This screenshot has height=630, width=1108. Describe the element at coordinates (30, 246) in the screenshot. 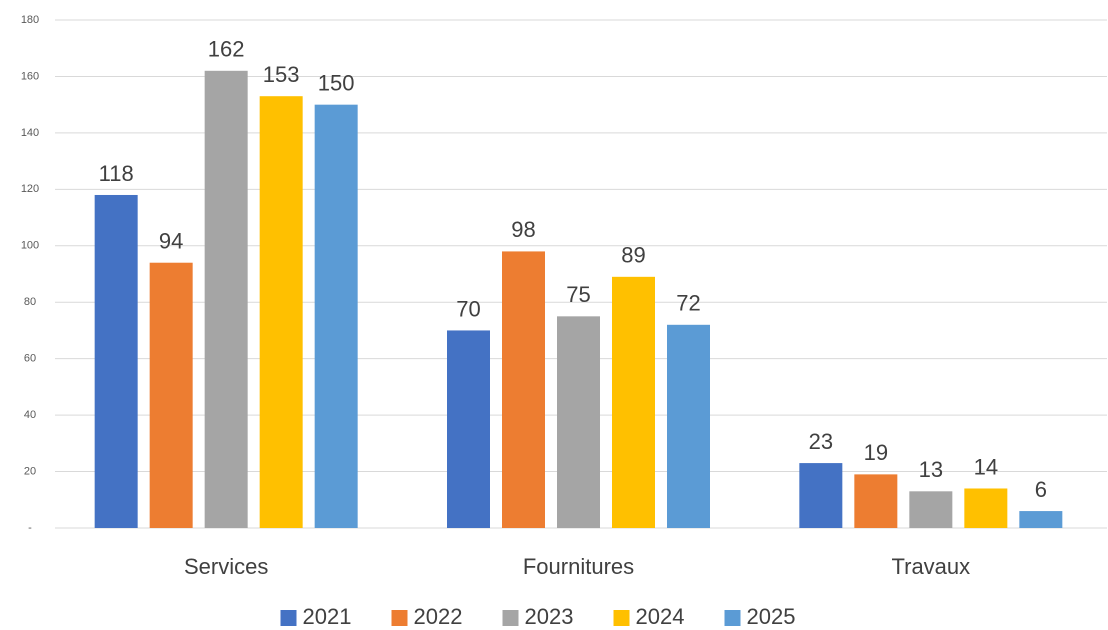

I see `y-tick-label: 100` at that location.